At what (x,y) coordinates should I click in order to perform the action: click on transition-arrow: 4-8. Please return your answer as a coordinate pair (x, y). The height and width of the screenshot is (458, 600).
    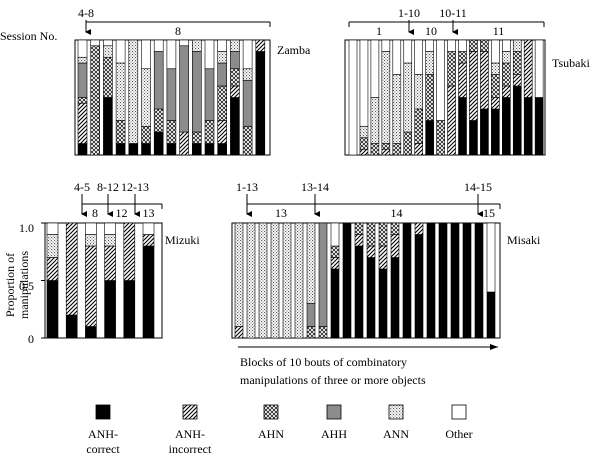
    Looking at the image, I should click on (86, 20).